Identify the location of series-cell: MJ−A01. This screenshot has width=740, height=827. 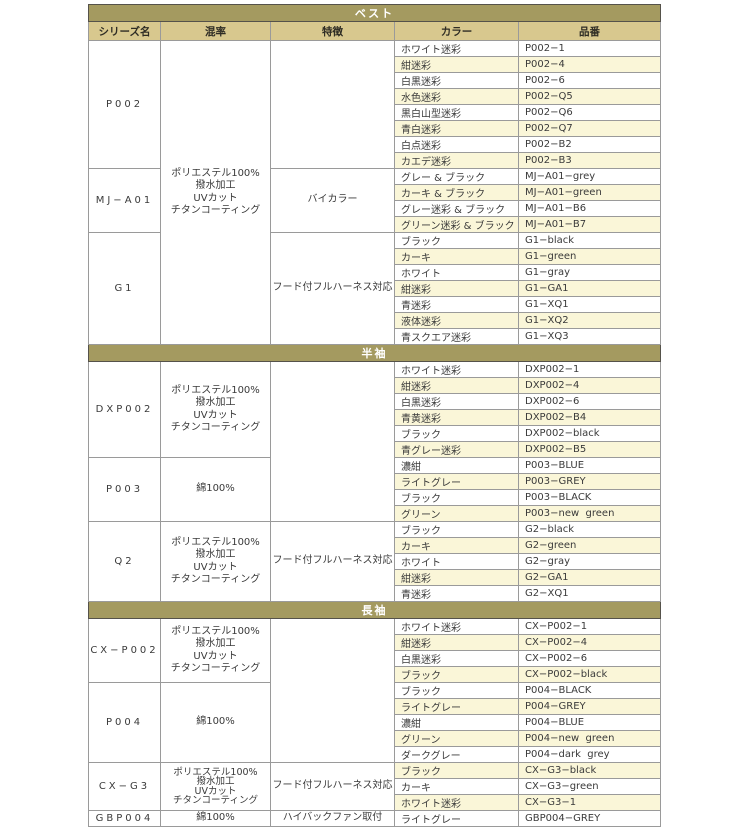
(124, 200).